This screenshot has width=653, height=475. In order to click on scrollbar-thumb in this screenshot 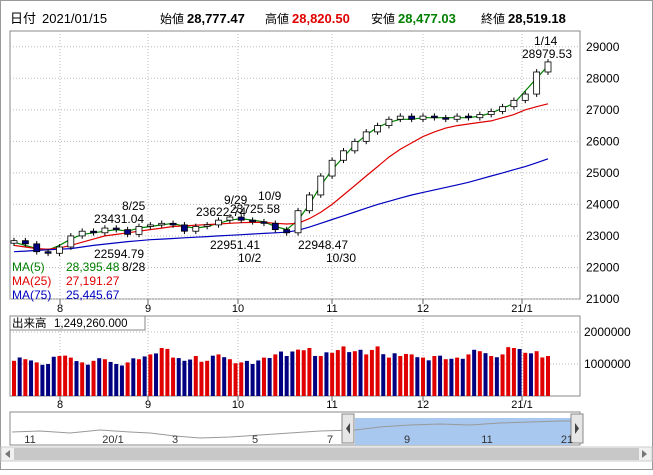, I will do `click(326, 454)`.